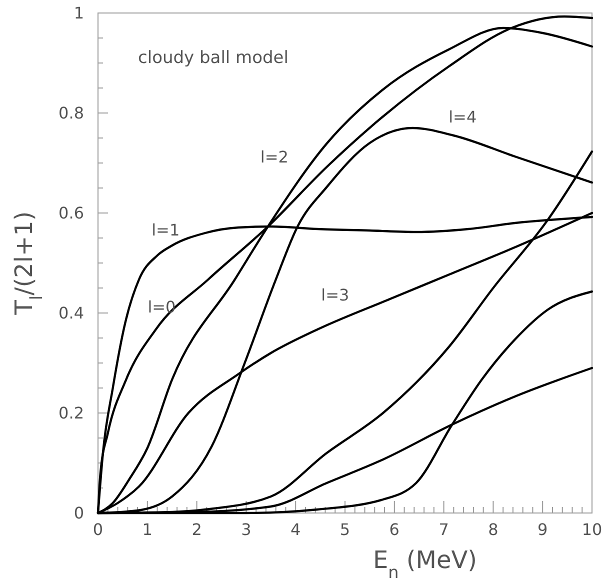 This screenshot has width=610, height=582. Describe the element at coordinates (493, 529) in the screenshot. I see `x-tick-label: 8` at that location.